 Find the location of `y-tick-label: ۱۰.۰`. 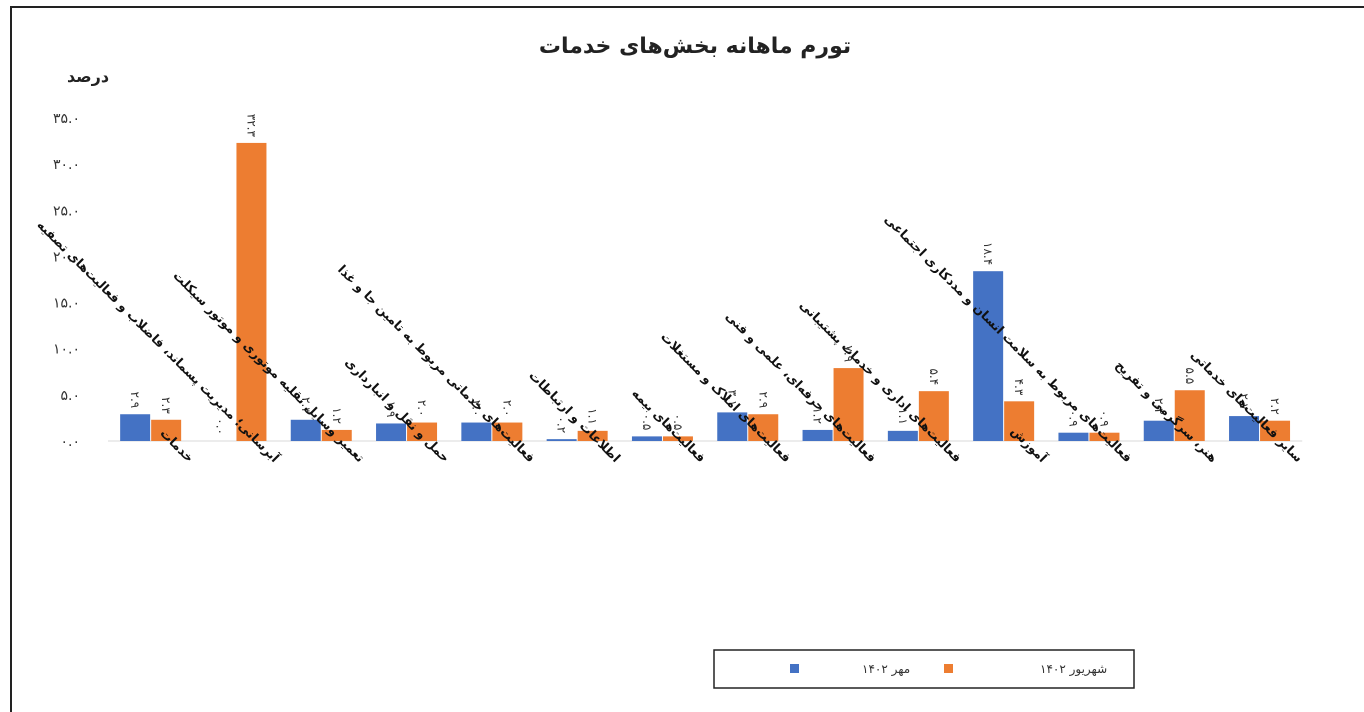

y-tick-label: ۱۰.۰ is located at coordinates (66, 350).